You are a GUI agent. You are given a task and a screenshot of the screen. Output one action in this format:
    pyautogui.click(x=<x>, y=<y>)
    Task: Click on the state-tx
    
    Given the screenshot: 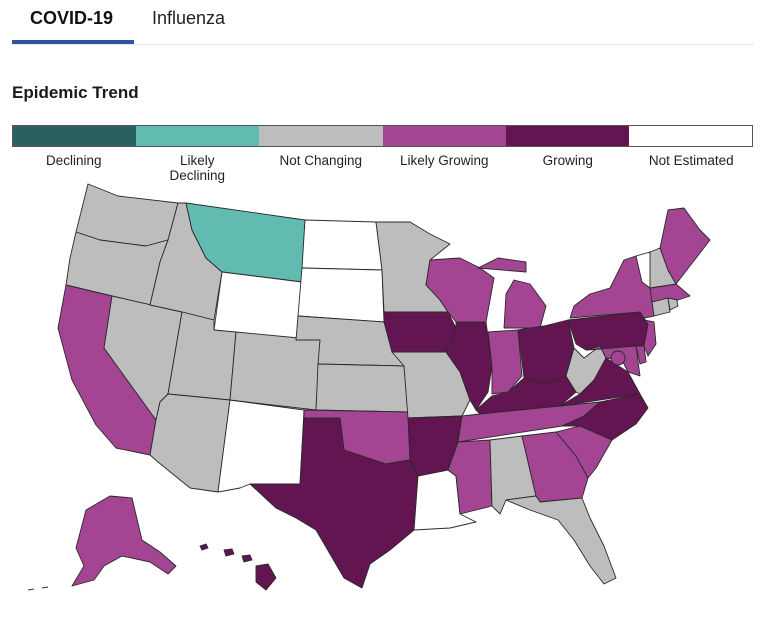 What is the action you would take?
    pyautogui.click(x=334, y=503)
    